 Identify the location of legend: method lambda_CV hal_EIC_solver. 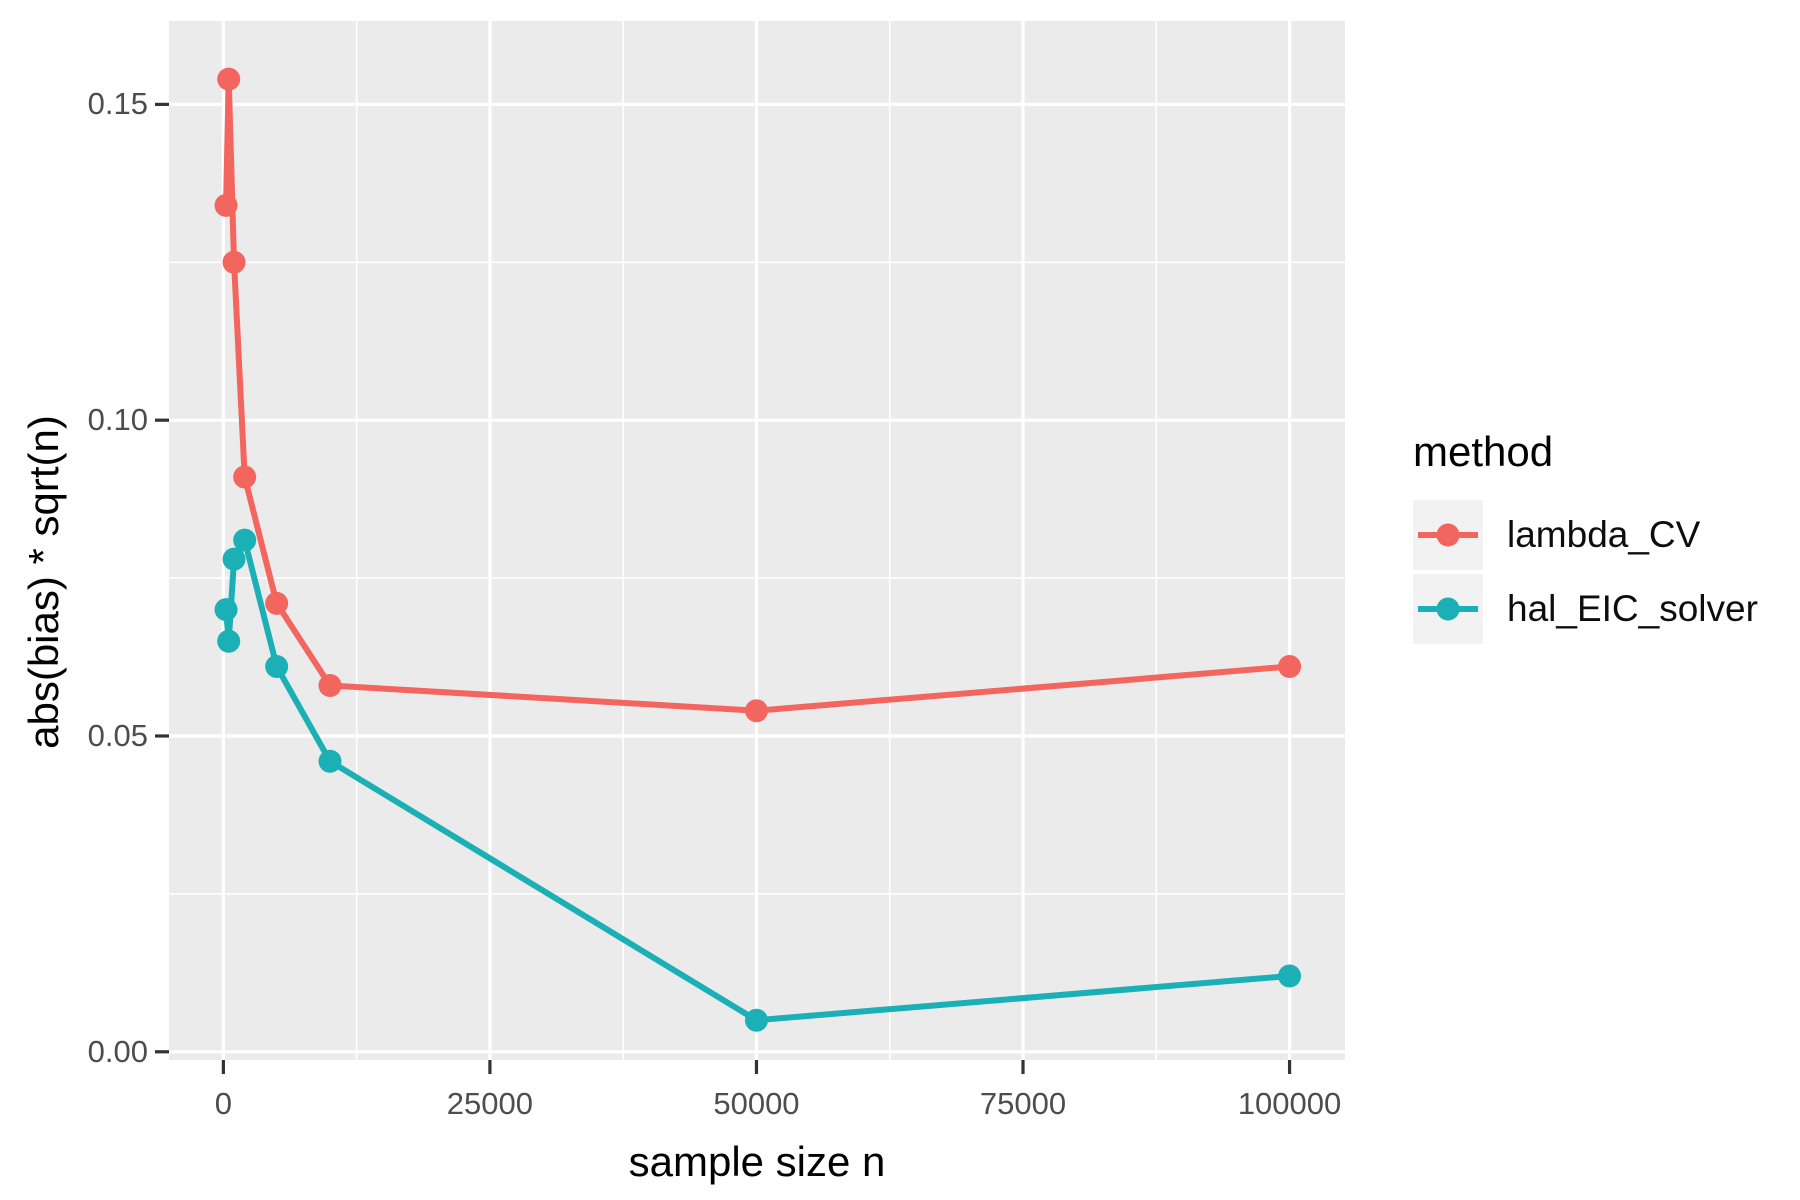
(1585, 538).